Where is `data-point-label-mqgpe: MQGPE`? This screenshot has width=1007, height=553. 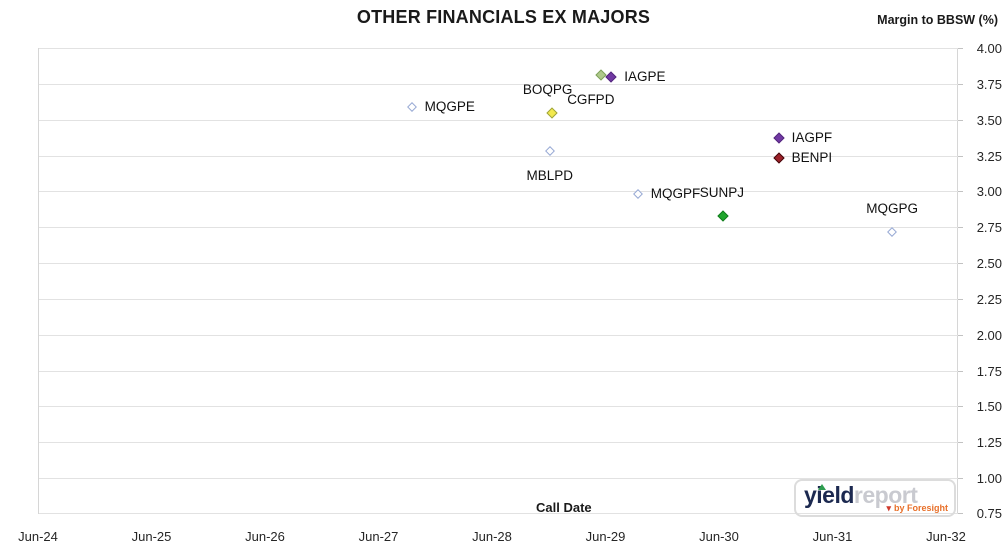 data-point-label-mqgpe: MQGPE is located at coordinates (449, 106).